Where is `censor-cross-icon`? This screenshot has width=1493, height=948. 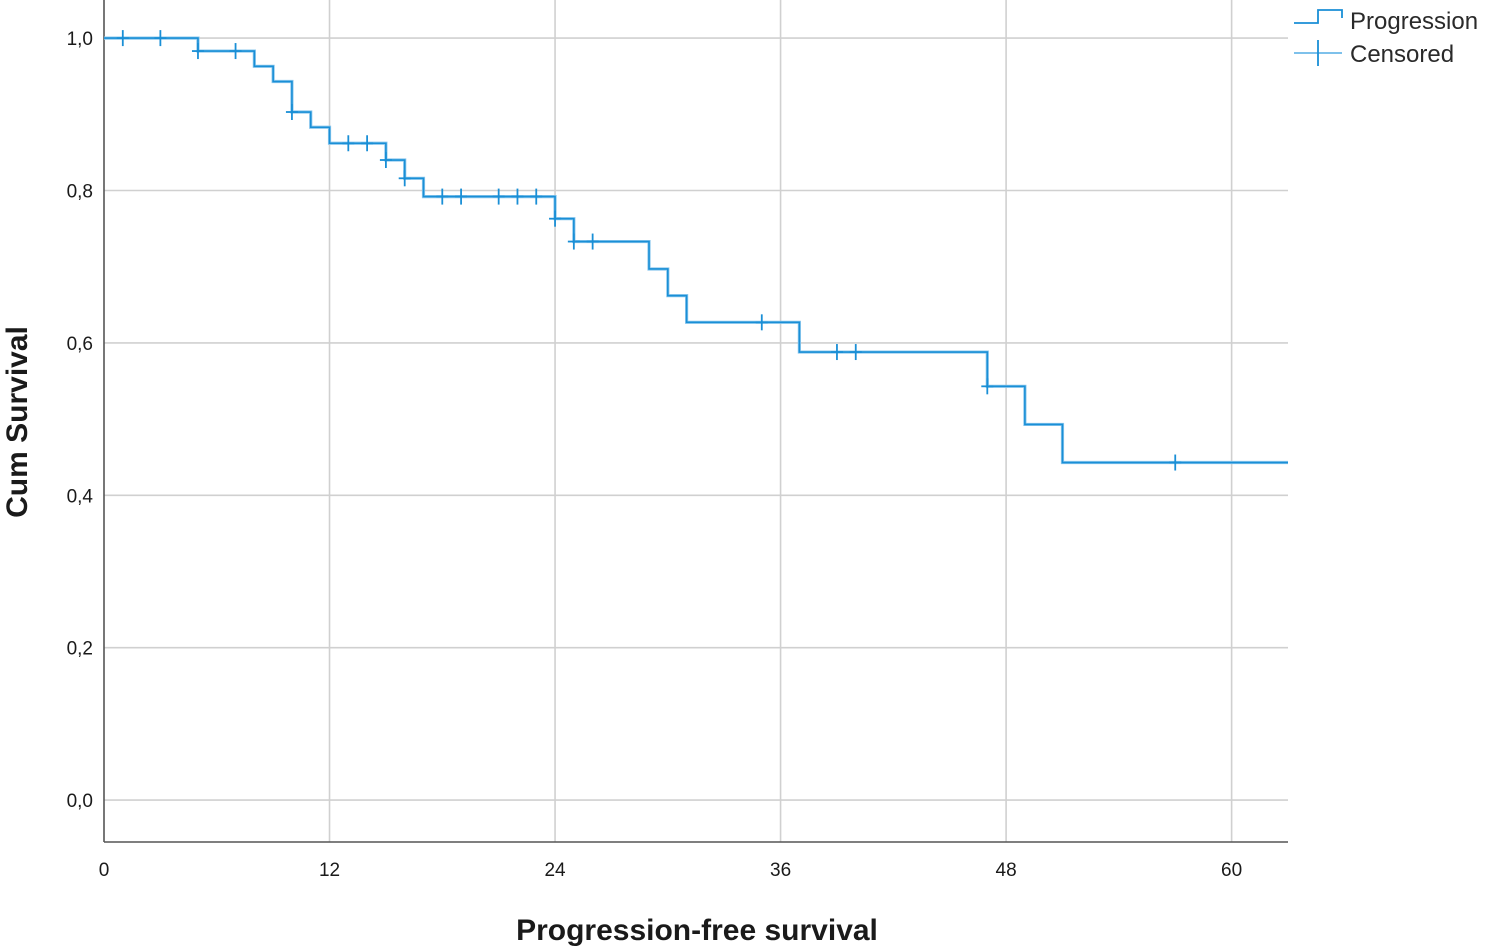 censor-cross-icon is located at coordinates (1318, 53).